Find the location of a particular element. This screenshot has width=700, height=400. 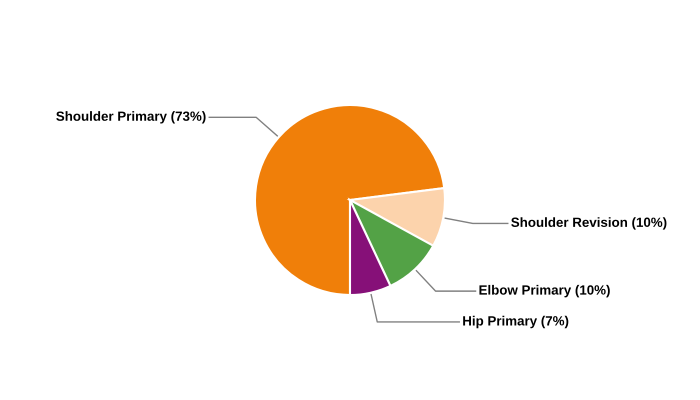

slice-label: Hip Primary (7%) is located at coordinates (515, 322).